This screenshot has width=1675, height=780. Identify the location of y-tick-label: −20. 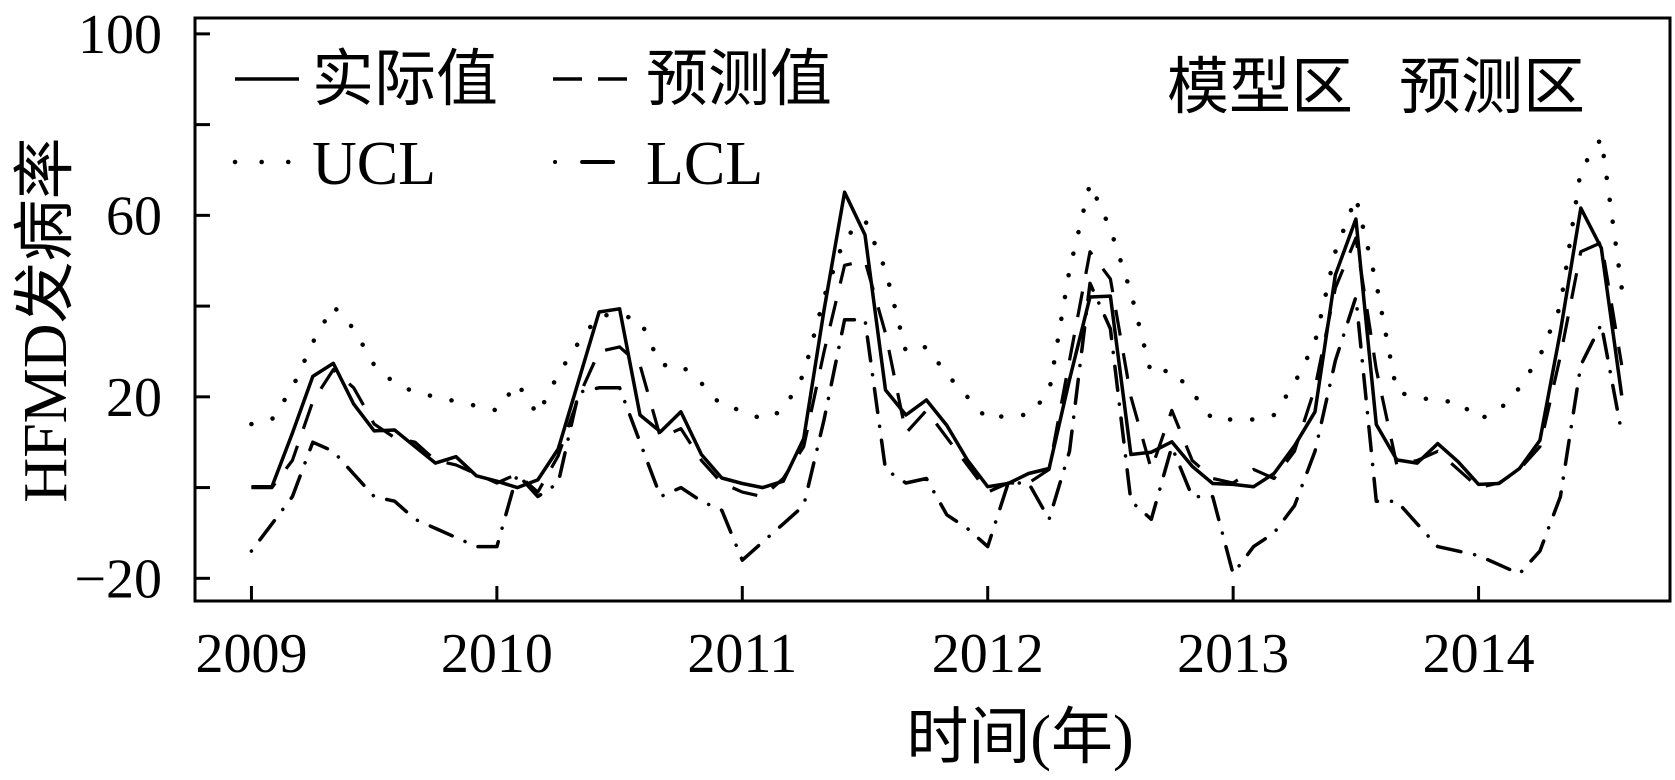
(118, 579).